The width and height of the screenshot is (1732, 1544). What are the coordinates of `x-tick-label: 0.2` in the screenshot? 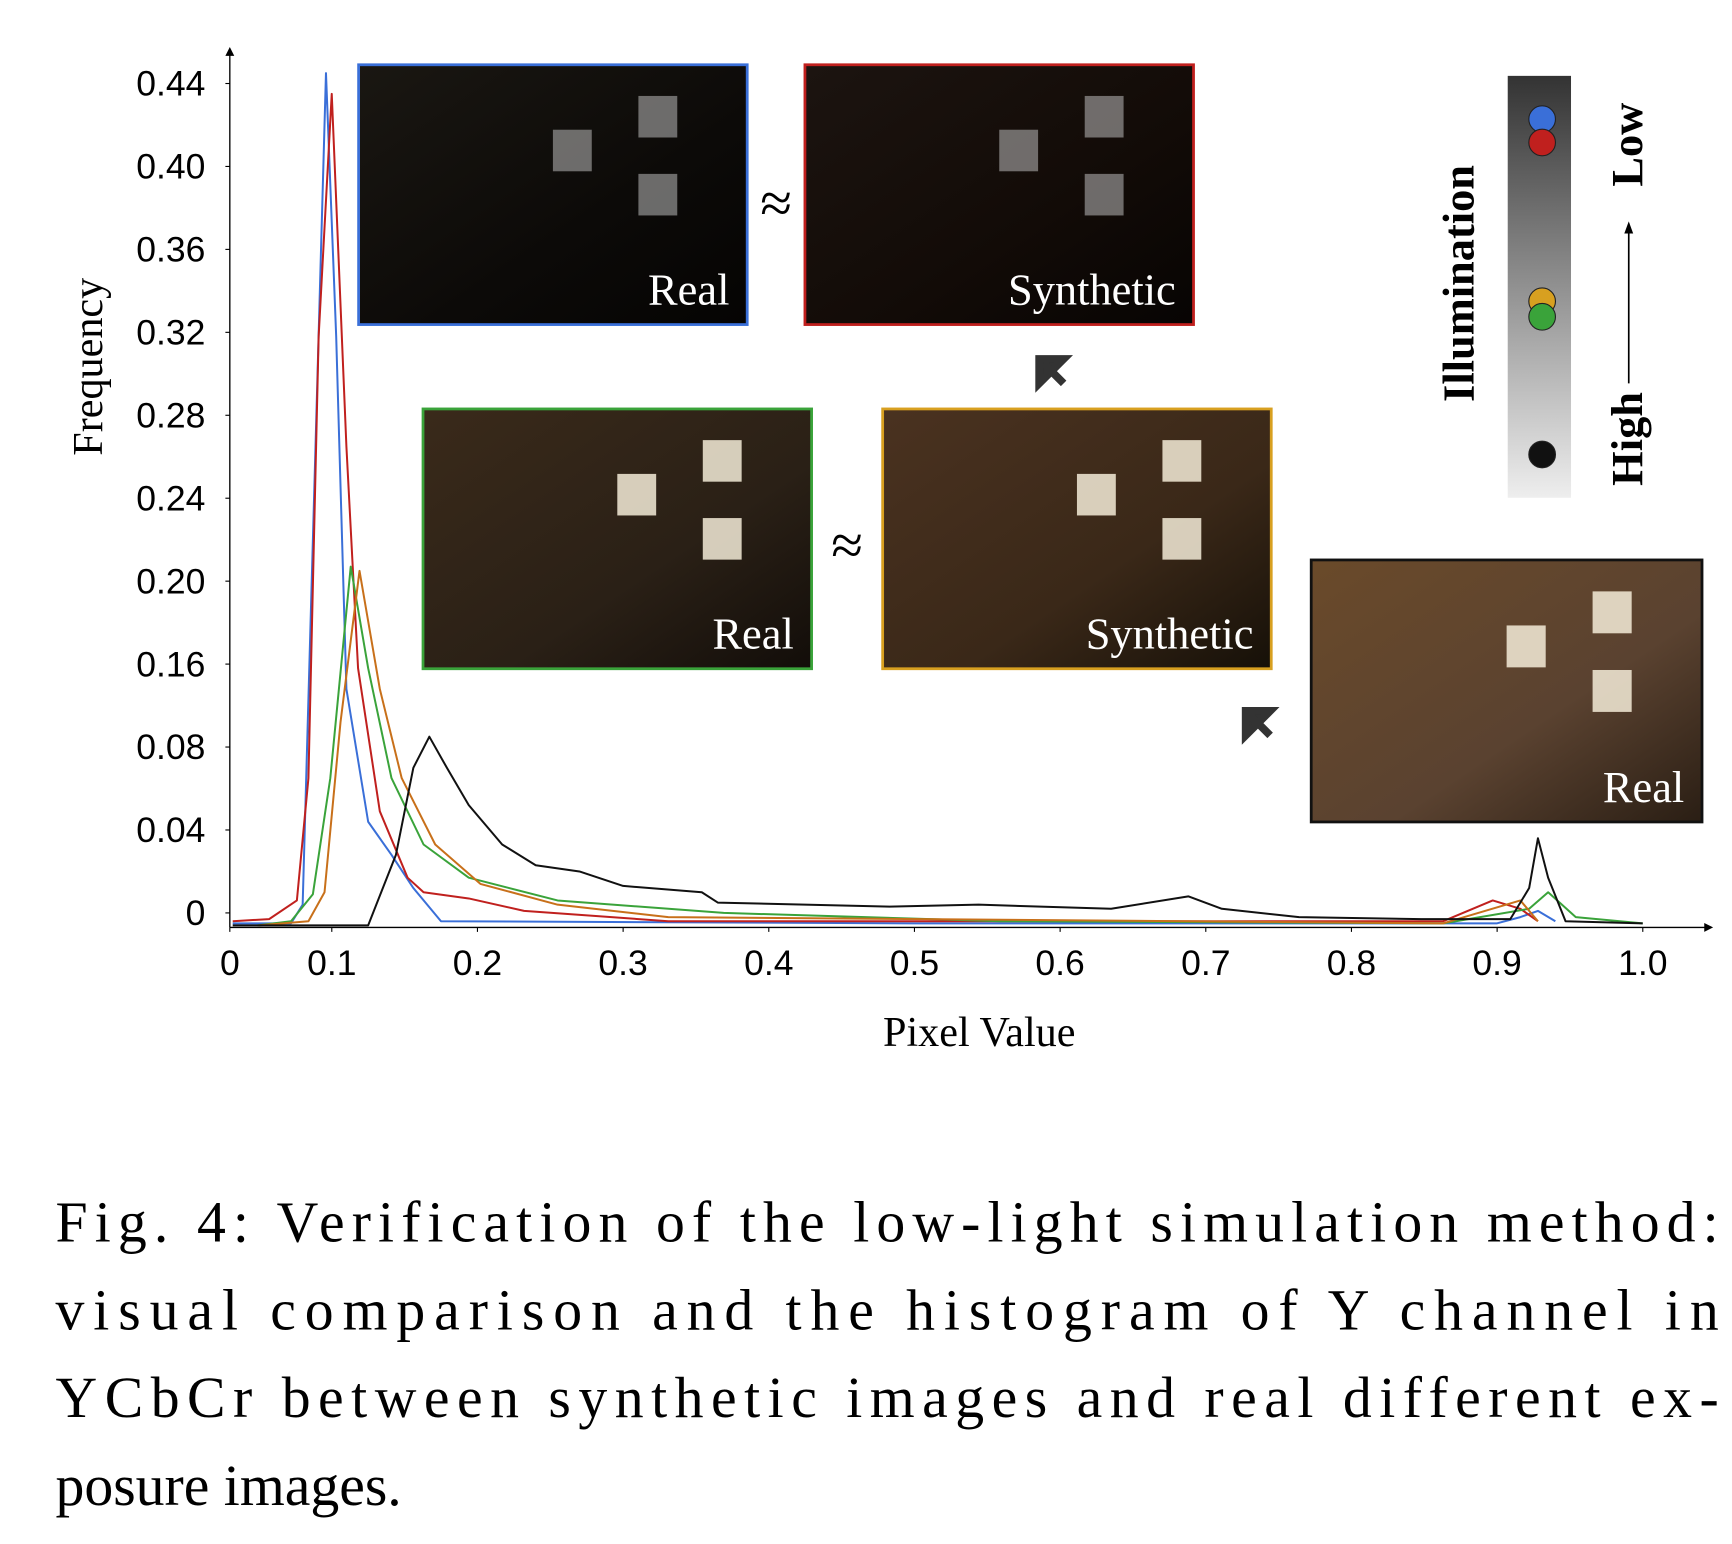 It's located at (477, 963).